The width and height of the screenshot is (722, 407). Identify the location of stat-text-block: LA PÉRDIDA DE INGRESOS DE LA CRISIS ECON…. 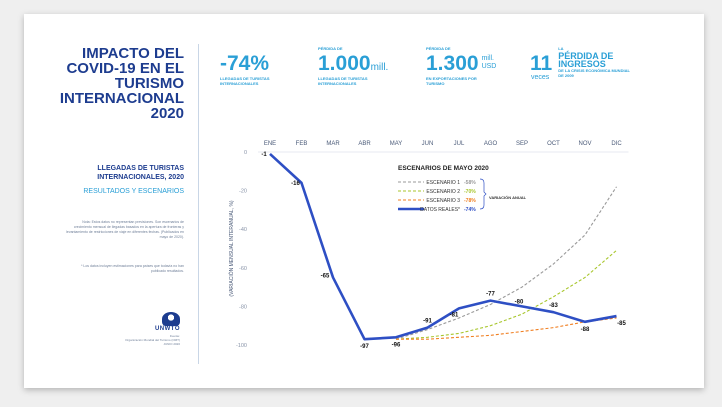
(613, 62).